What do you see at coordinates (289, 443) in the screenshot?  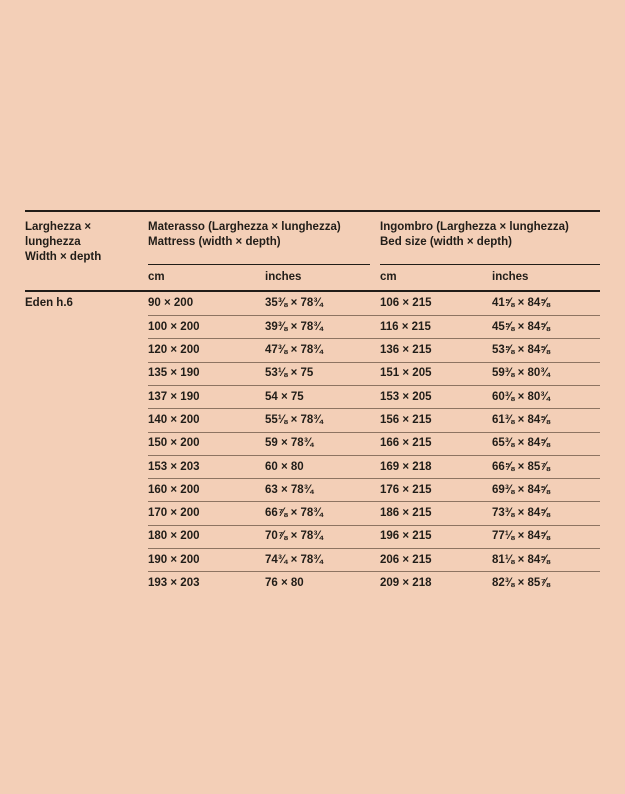 I see `mattress-inches-value: 59 × 78¾` at bounding box center [289, 443].